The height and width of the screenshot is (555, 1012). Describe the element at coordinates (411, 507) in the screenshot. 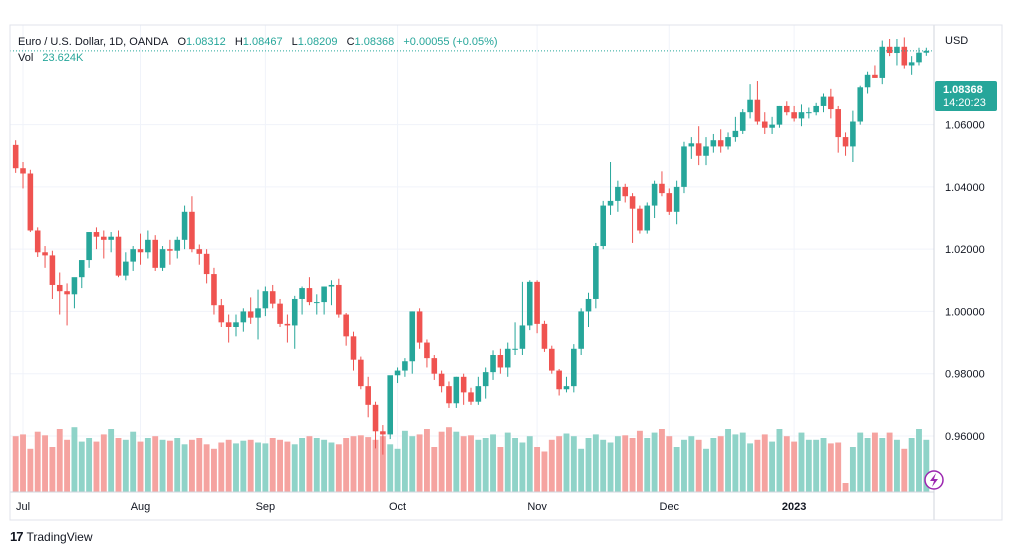

I see `time-axis: Jul Aug Sep Oct Nov Dec 2023` at that location.